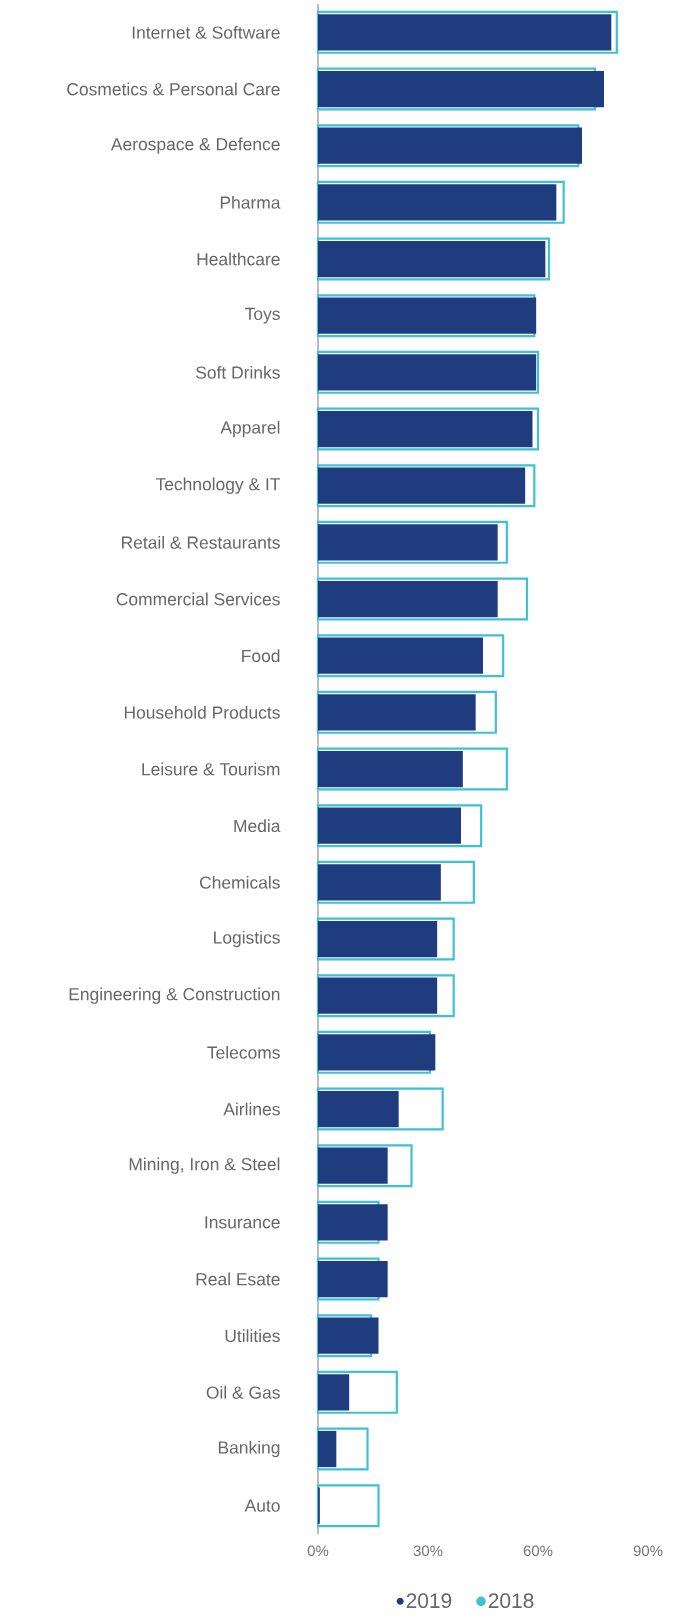  I want to click on y-tick-label: Real Esate, so click(238, 1279).